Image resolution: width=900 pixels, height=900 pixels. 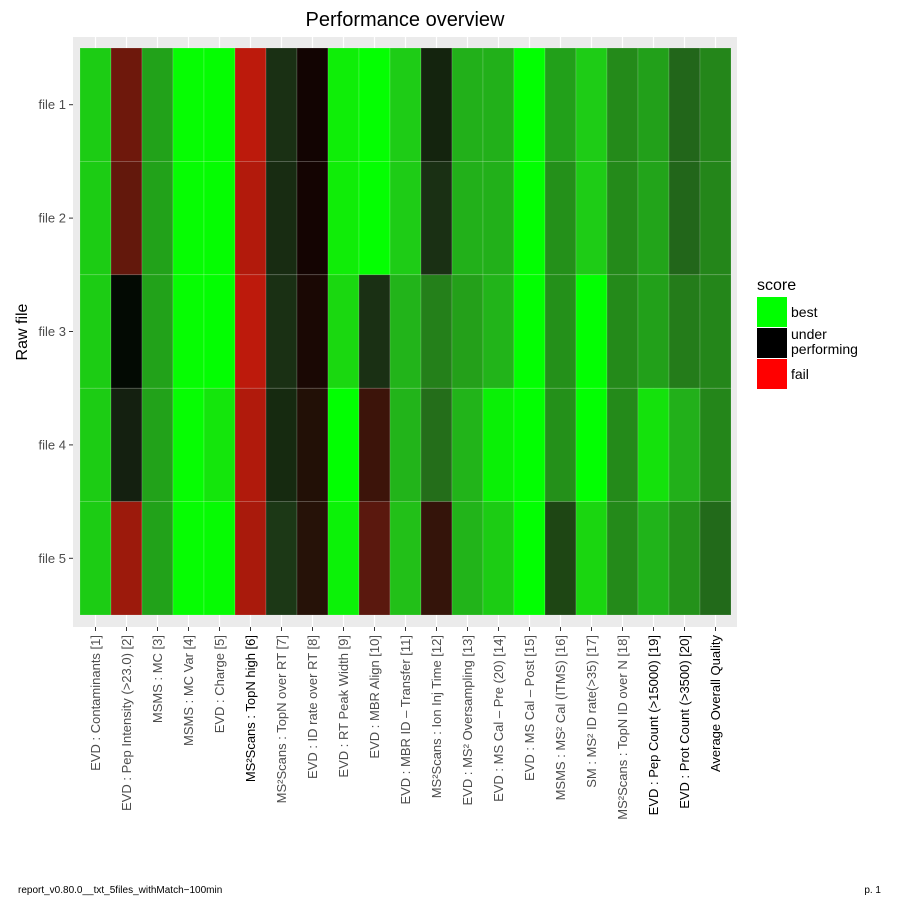 What do you see at coordinates (653, 725) in the screenshot?
I see `x-tick-label: EVD : Pep Count (>15000) [19]` at bounding box center [653, 725].